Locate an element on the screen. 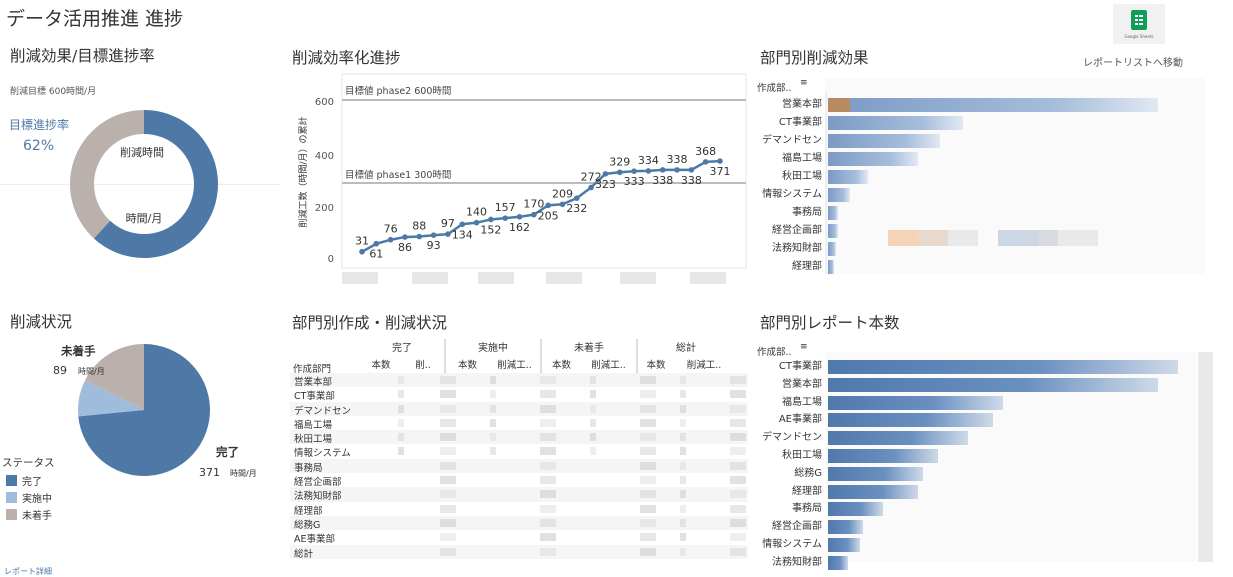 This screenshot has width=1233, height=577. report-count-label: 経営企画部 is located at coordinates (797, 527).